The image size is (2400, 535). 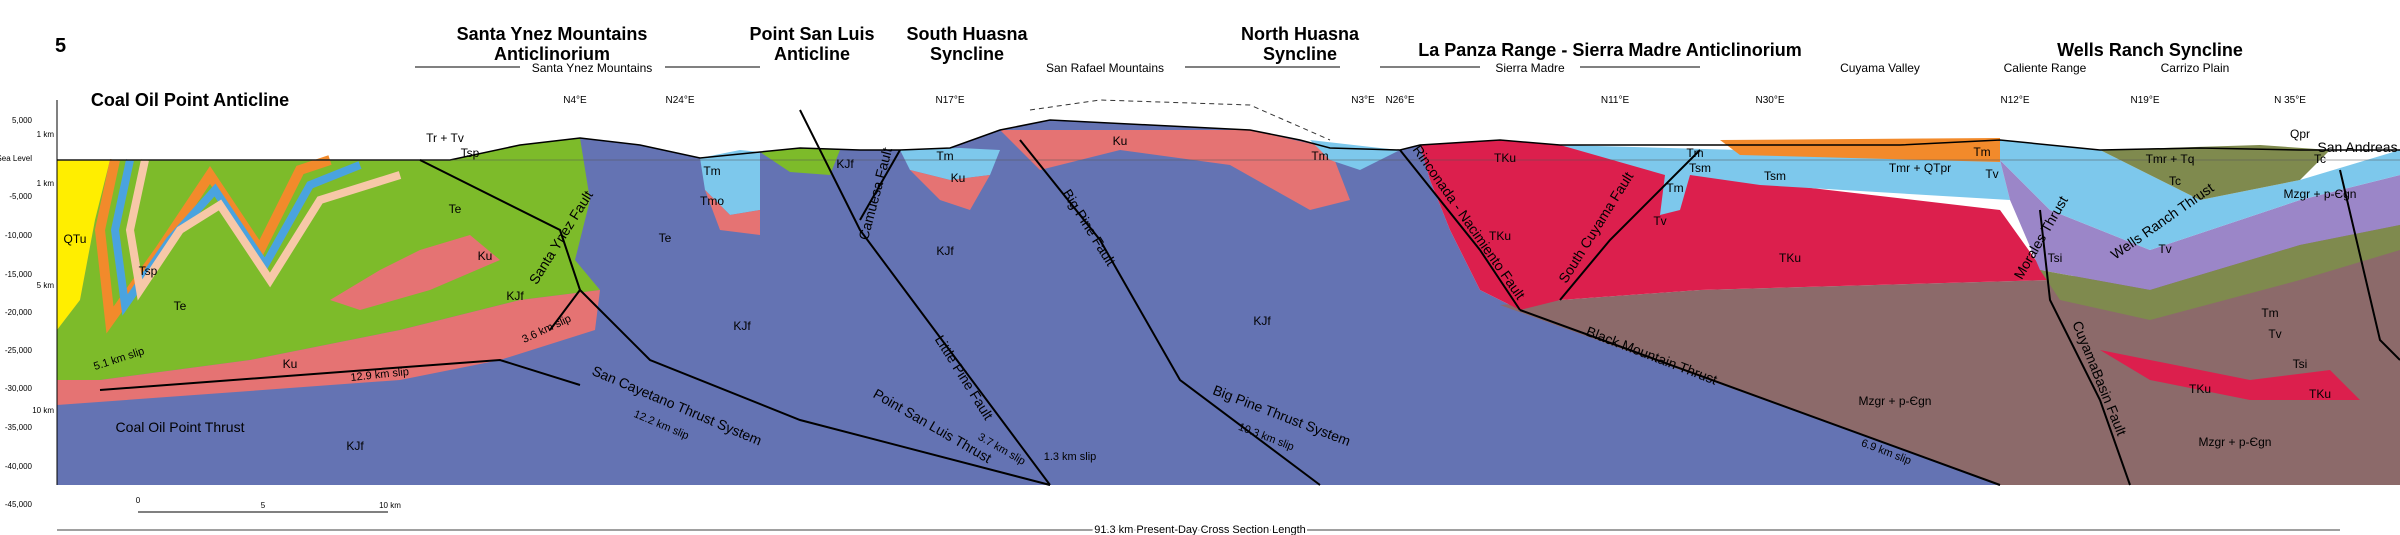 What do you see at coordinates (800, 161) in the screenshot?
I see `te` at bounding box center [800, 161].